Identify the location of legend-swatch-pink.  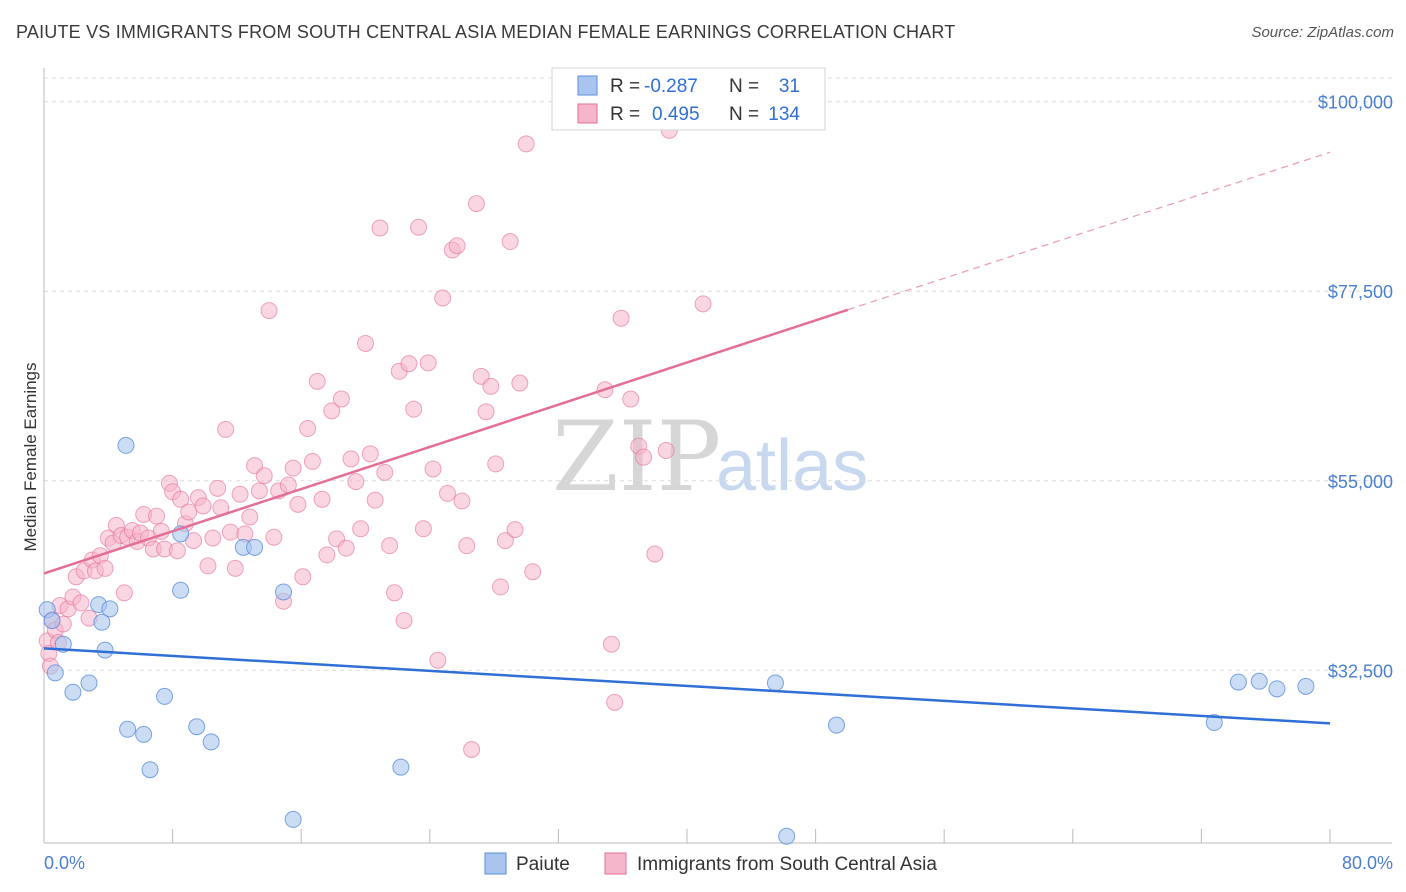
(587, 113).